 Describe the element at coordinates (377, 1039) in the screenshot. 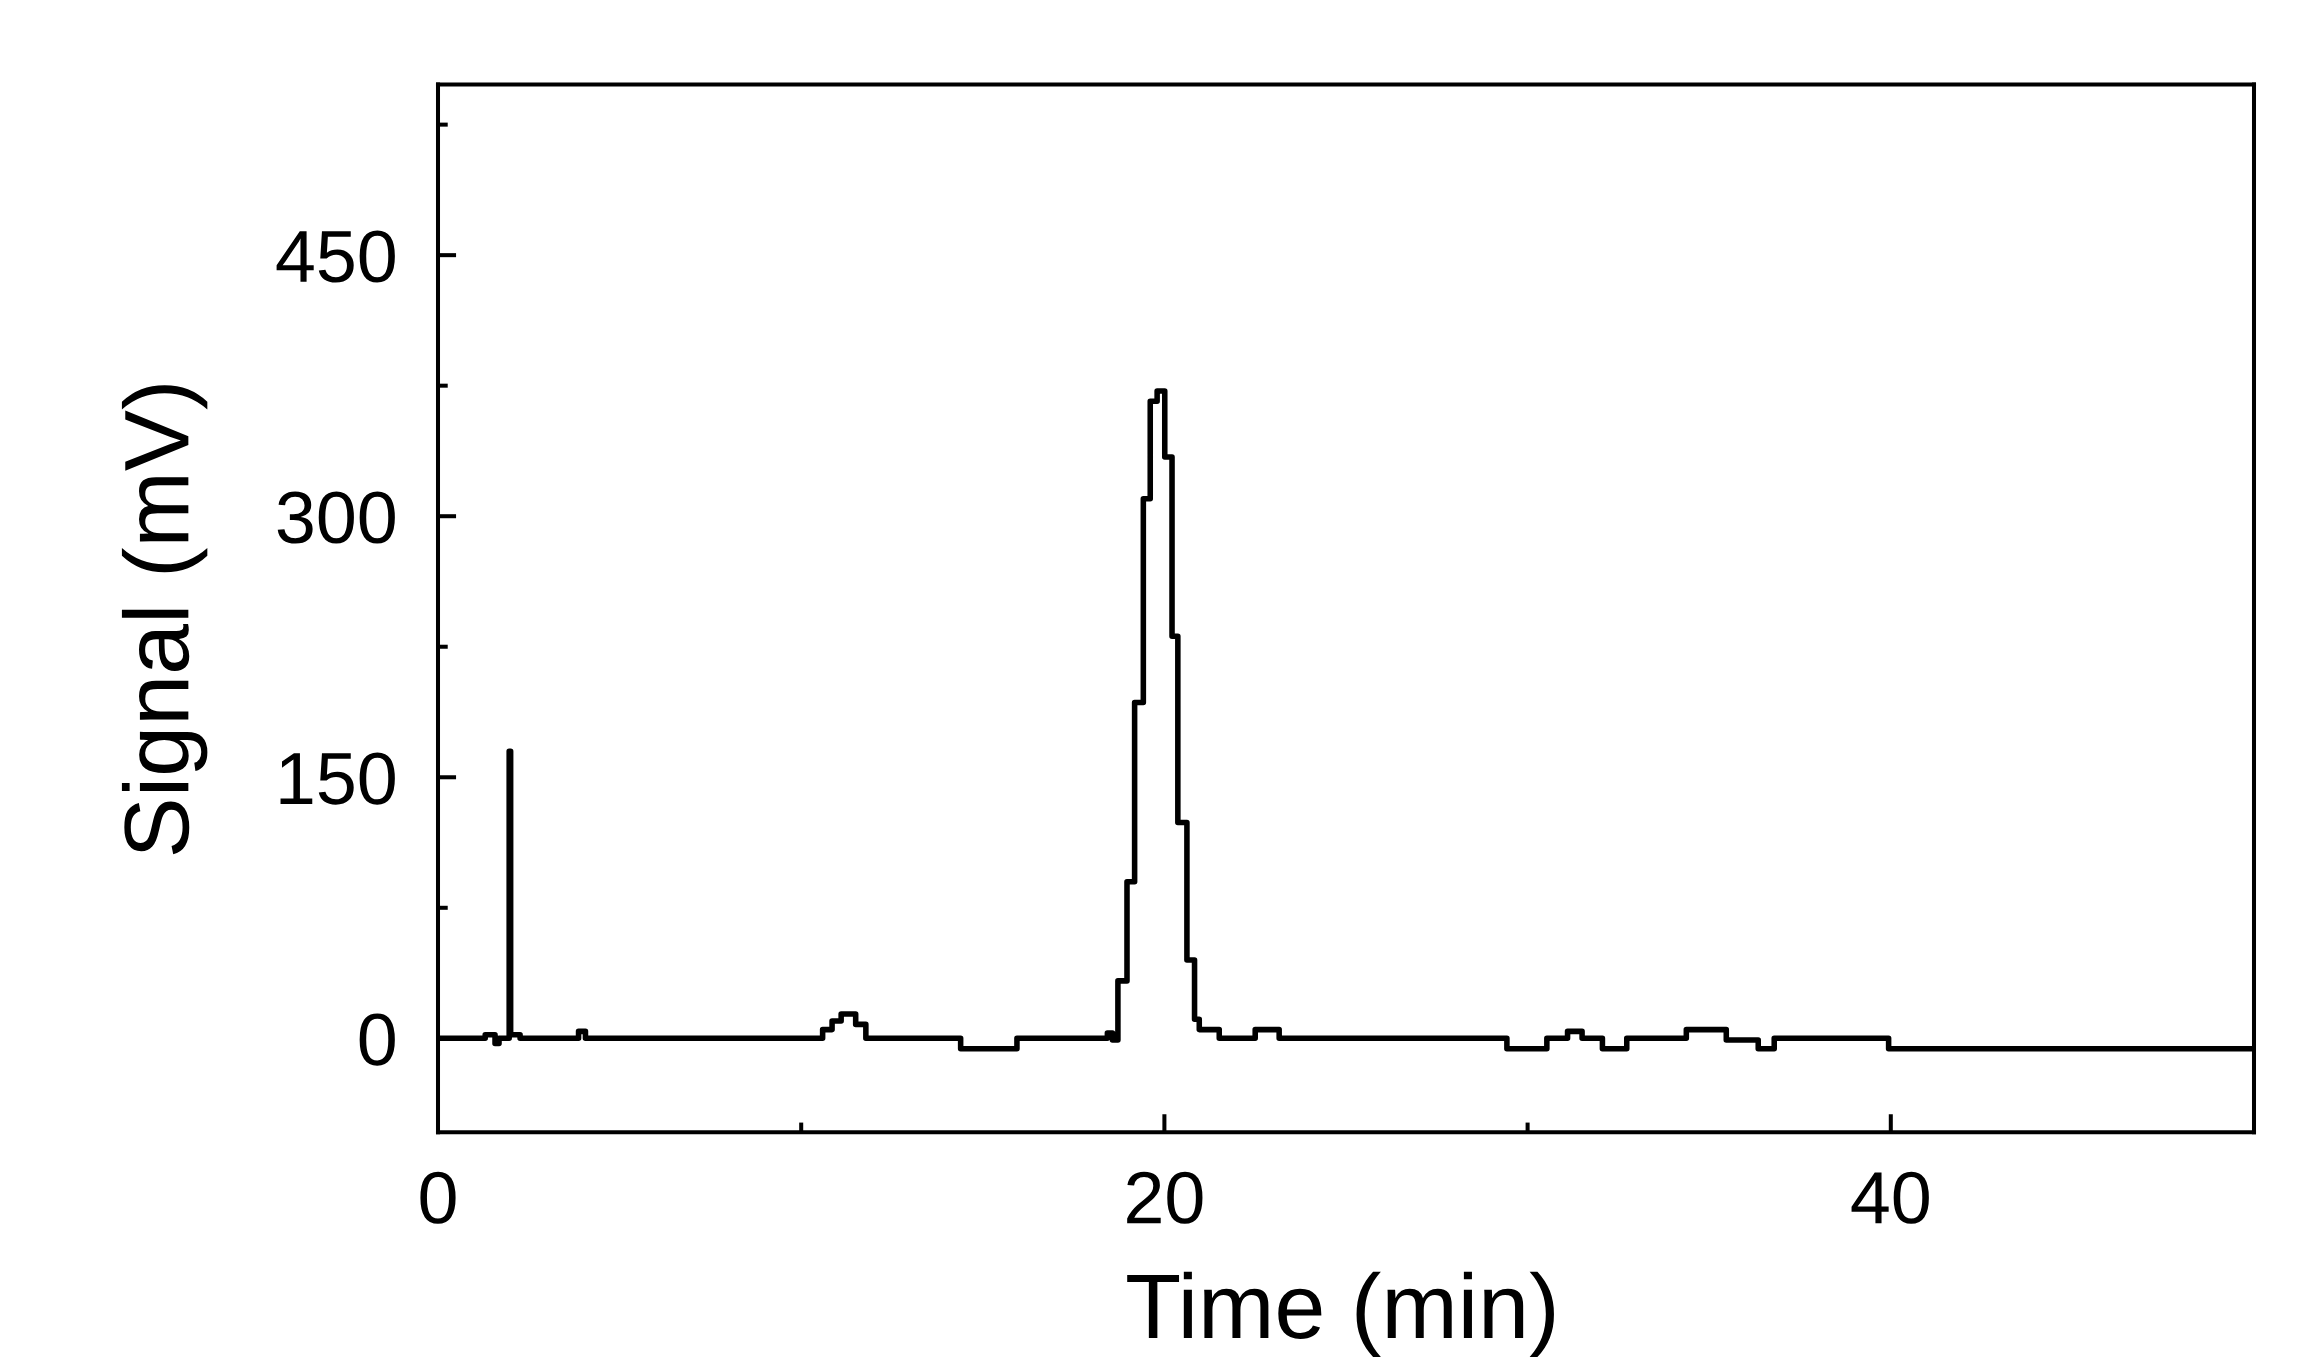

I see `y-tick-label: 0` at that location.